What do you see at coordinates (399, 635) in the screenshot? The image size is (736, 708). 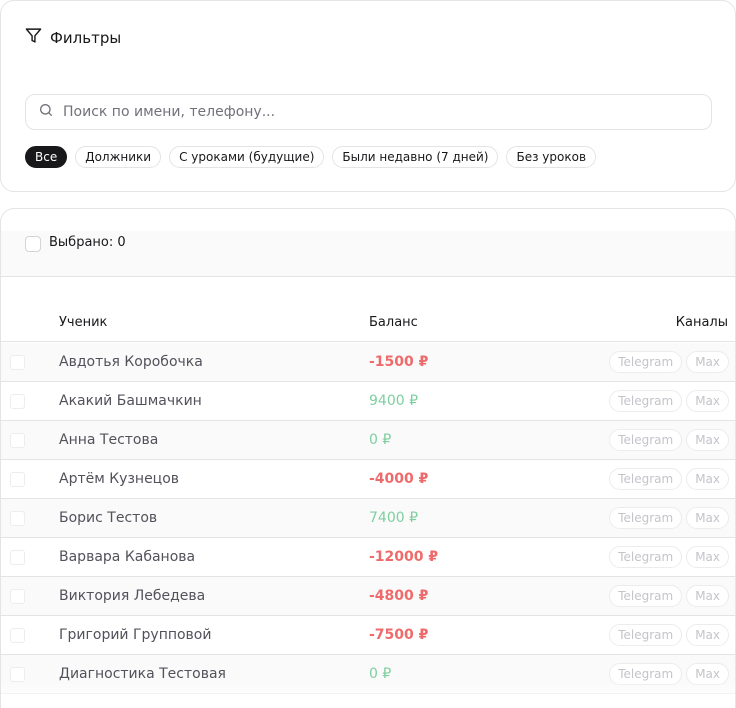 I see `student-balance: -7500 ₽` at bounding box center [399, 635].